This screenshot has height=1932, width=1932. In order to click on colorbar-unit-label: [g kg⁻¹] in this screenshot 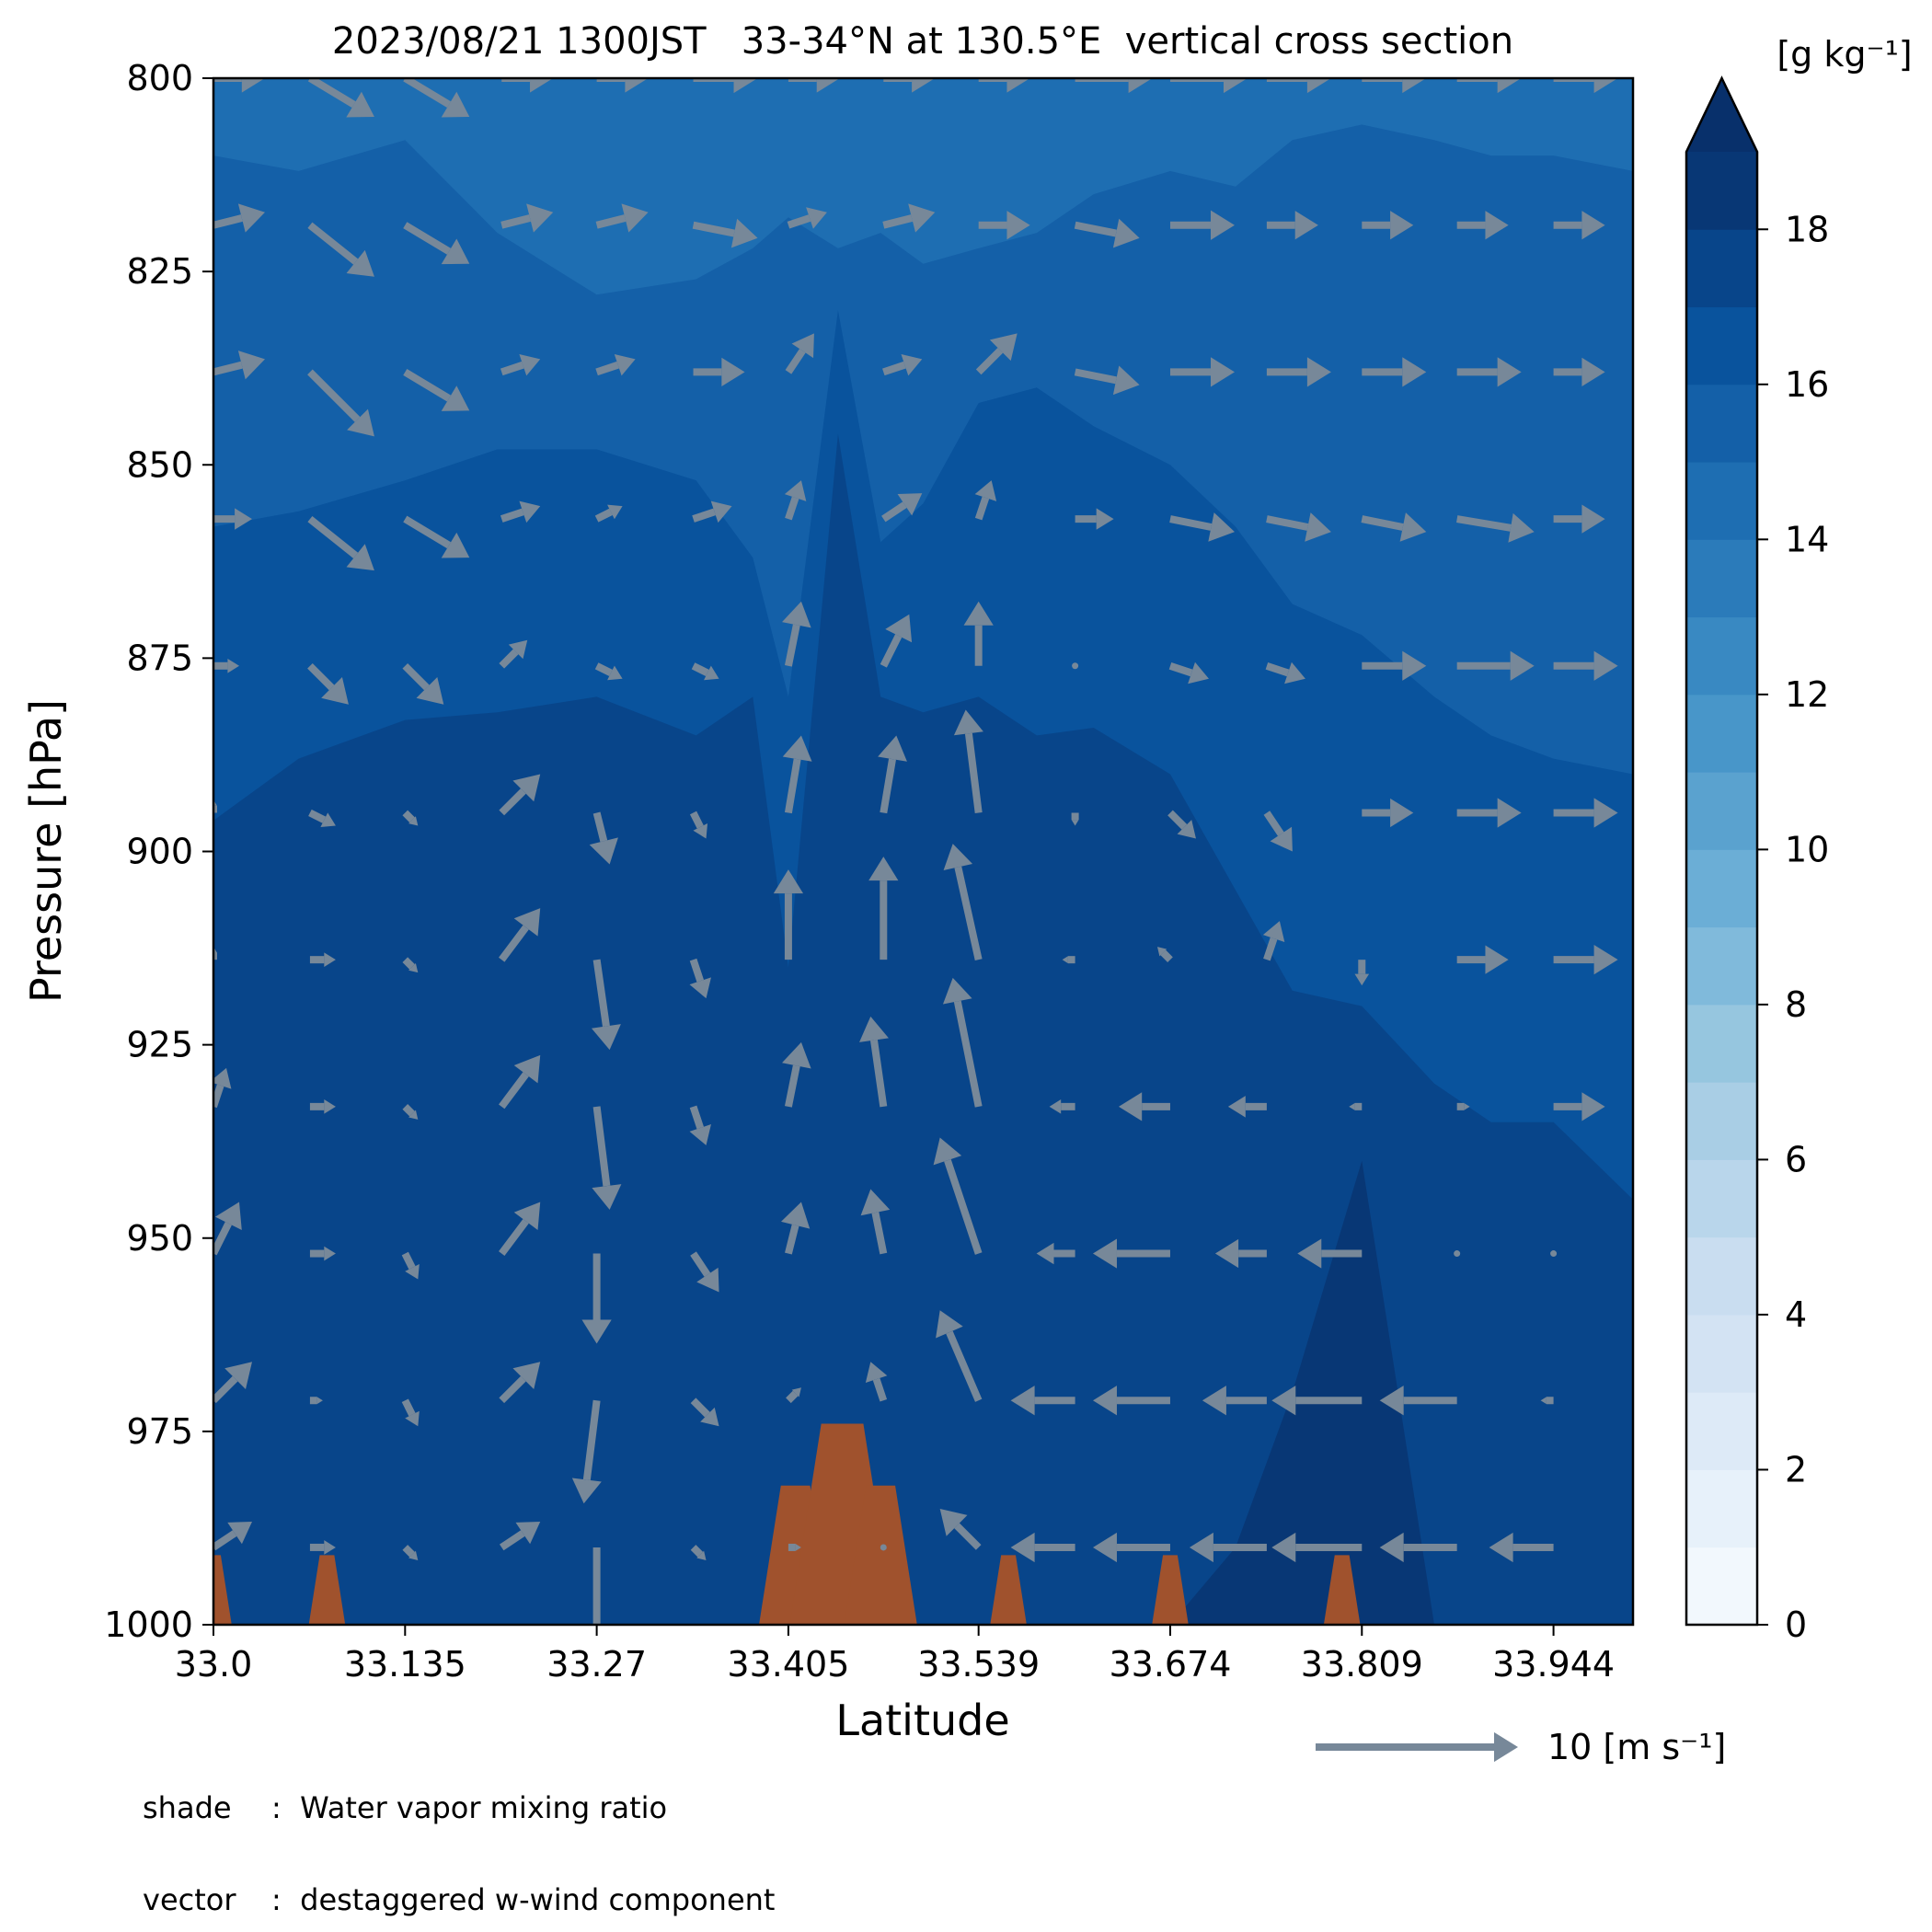, I will do `click(1844, 54)`.